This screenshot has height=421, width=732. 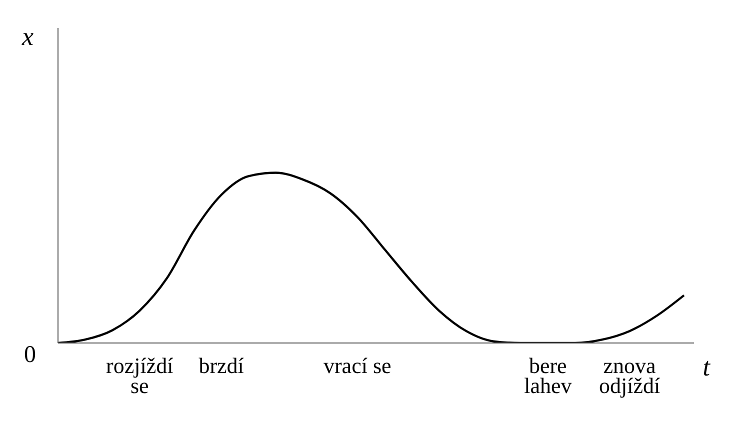 I want to click on x-tick-label: bere lahev, so click(x=548, y=375).